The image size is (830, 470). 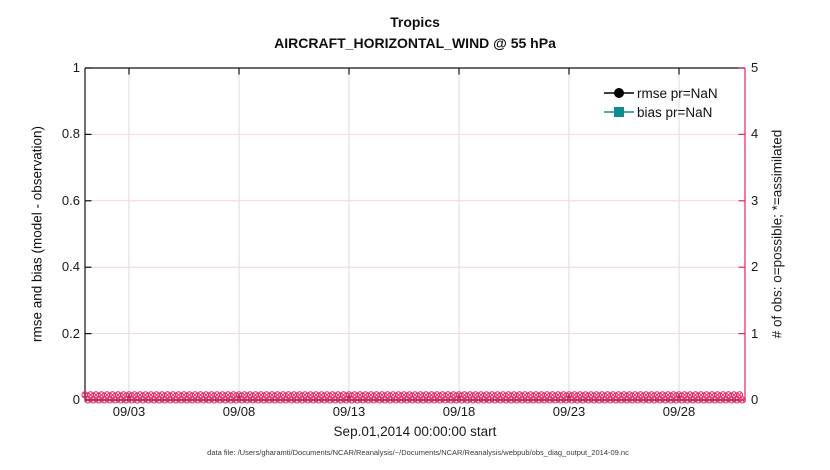 I want to click on left-ytick: 0.6, so click(x=70, y=200).